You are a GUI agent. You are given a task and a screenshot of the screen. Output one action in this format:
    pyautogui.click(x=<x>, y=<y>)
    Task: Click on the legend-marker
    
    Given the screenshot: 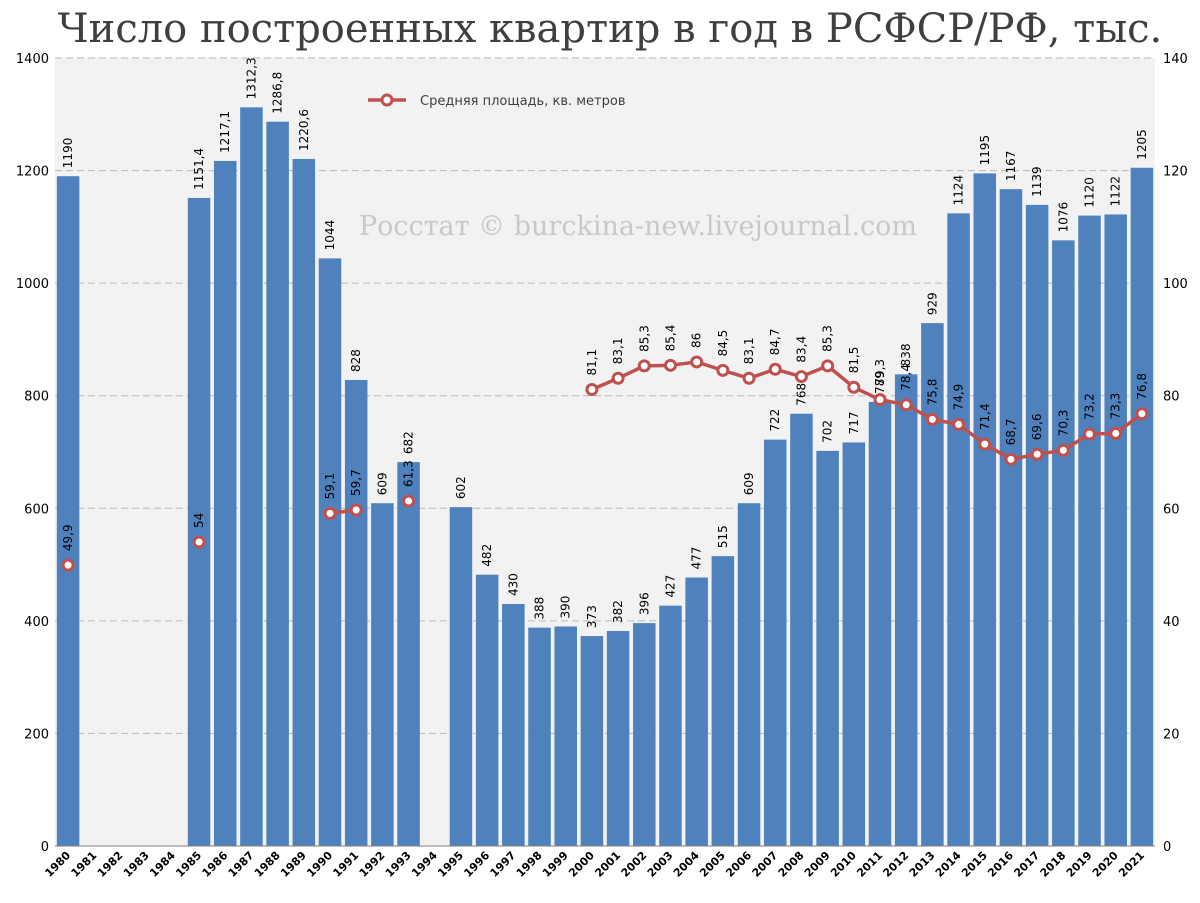 What is the action you would take?
    pyautogui.click(x=387, y=100)
    